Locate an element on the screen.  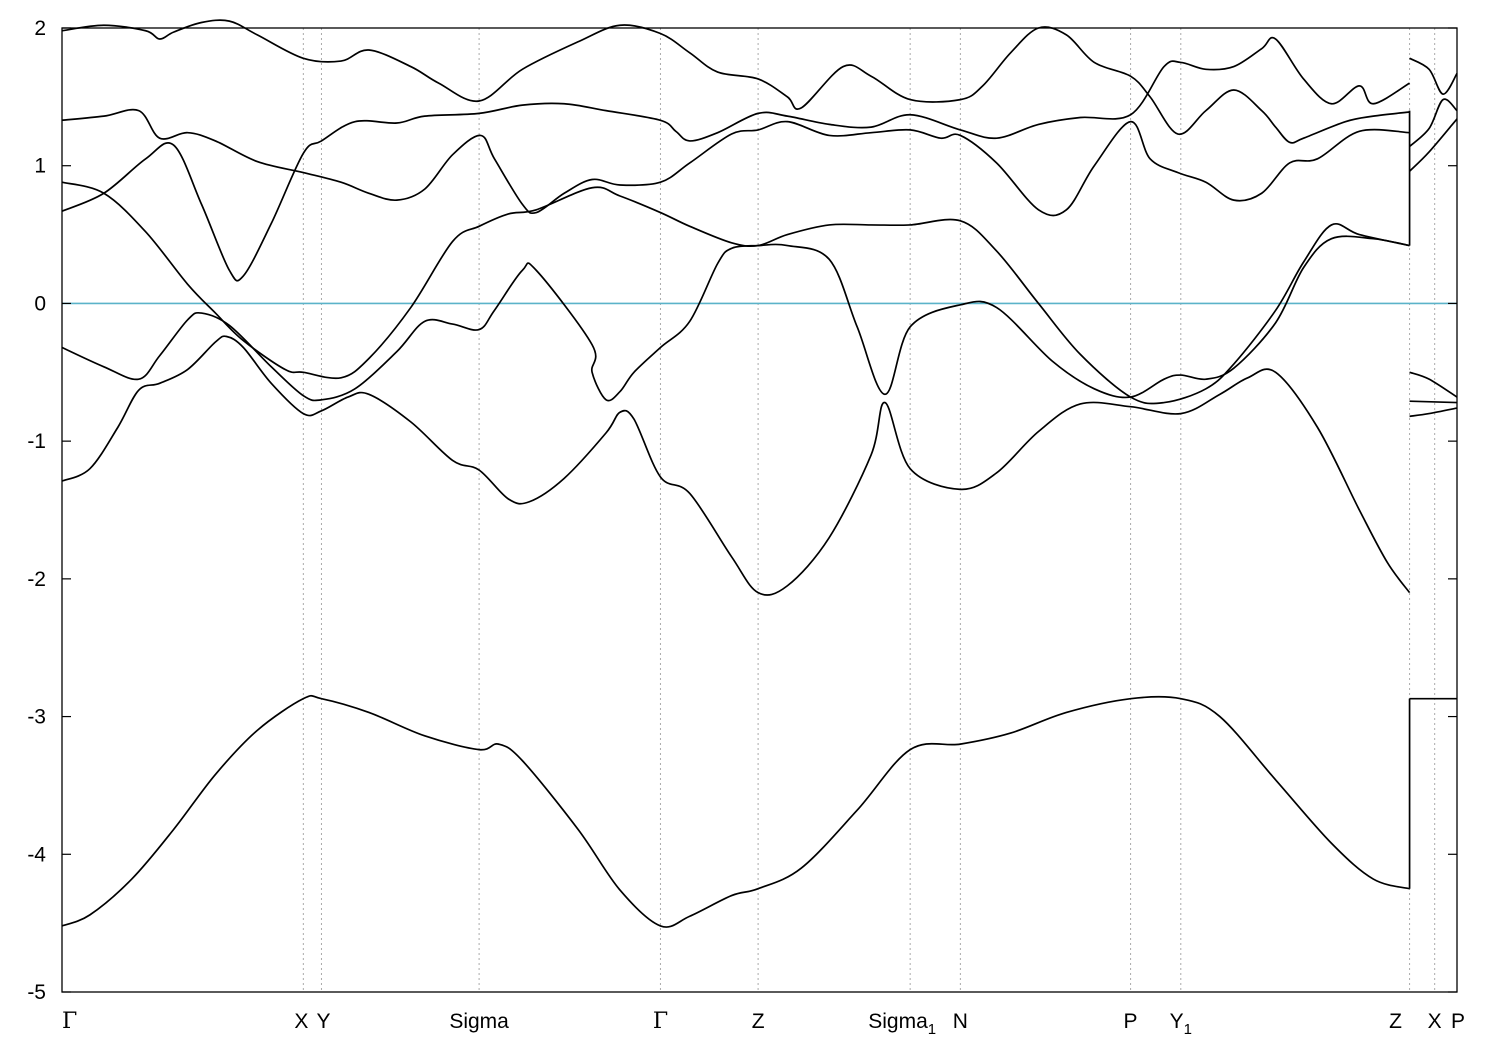
y-tick-label: 0 is located at coordinates (40, 303).